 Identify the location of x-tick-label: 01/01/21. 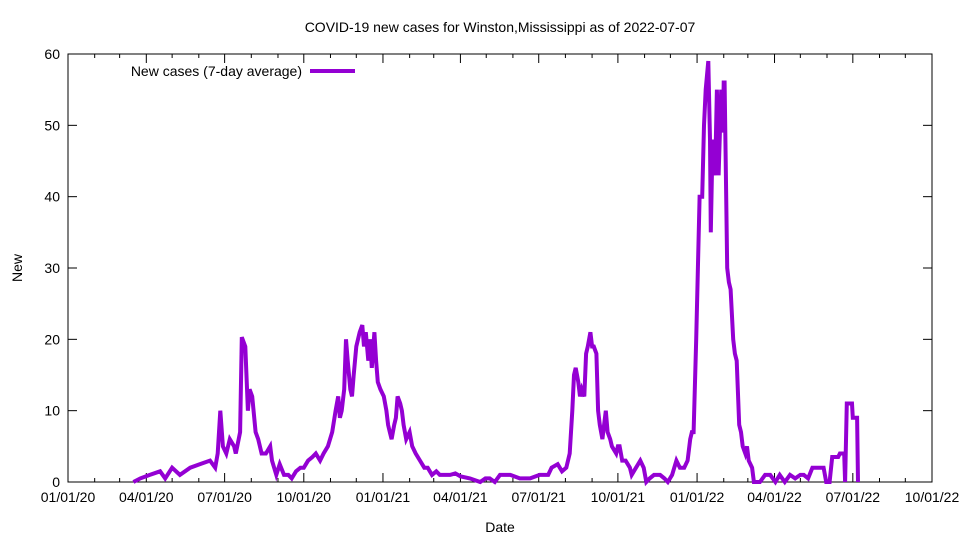
(383, 497).